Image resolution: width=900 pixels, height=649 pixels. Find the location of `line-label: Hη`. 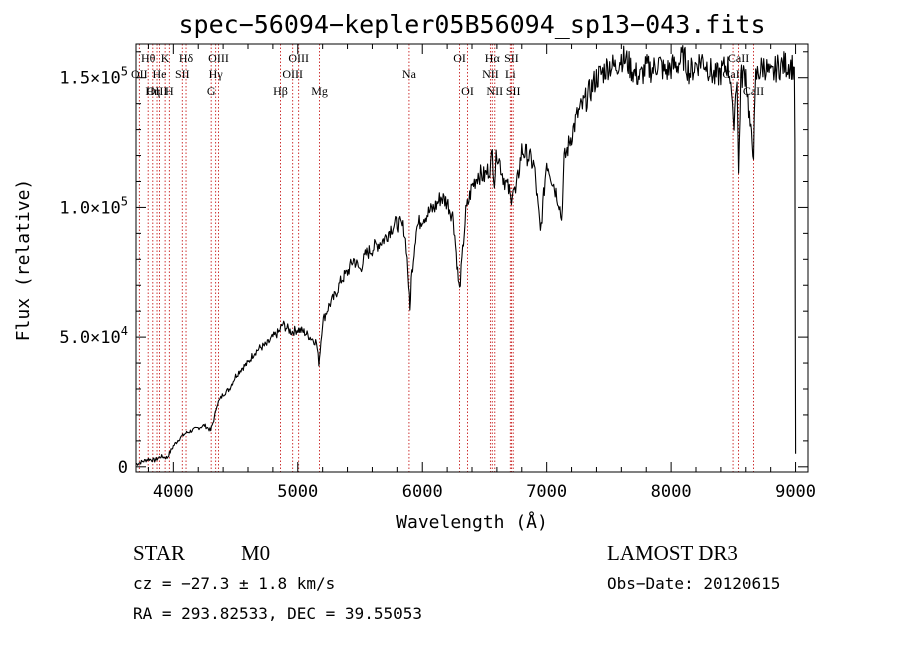

line-label: Hη is located at coordinates (152, 91).